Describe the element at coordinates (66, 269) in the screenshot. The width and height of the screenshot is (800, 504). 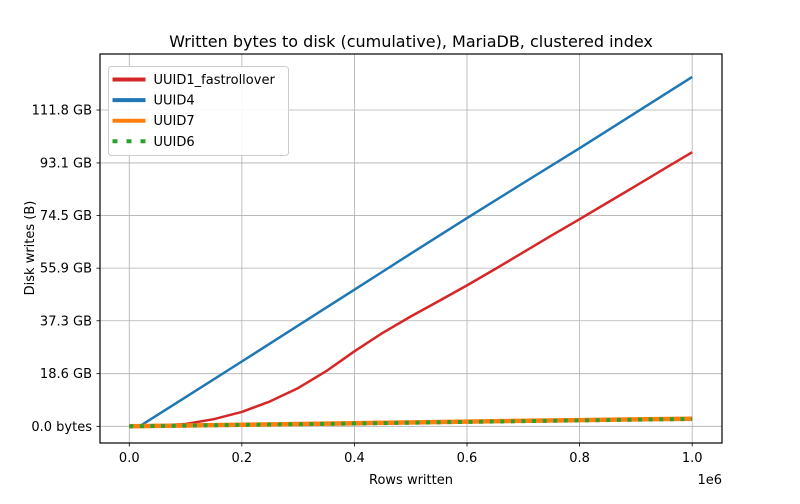
I see `y-tick-label: 55.9 GB` at that location.